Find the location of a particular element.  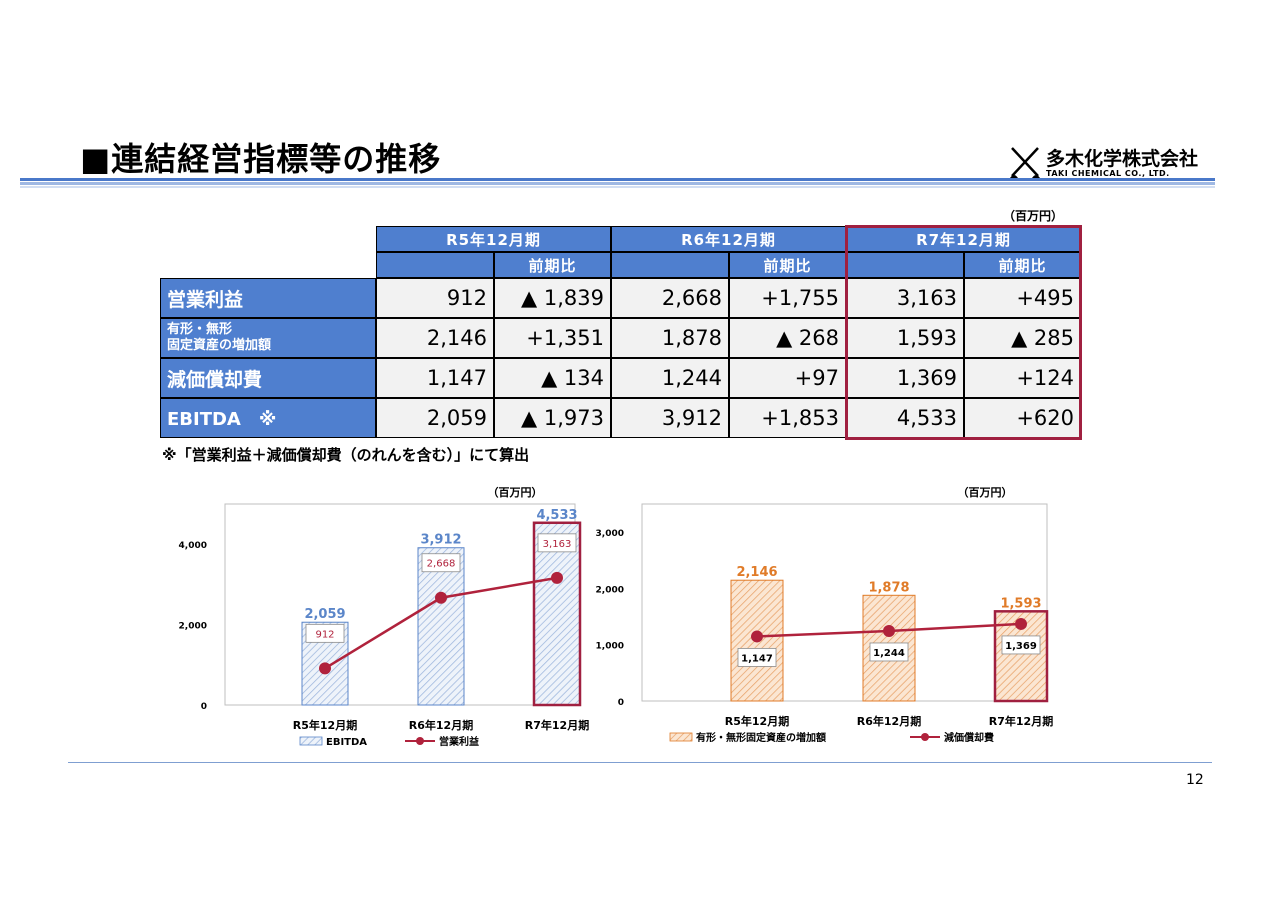

bar-data-label: 1,593 is located at coordinates (1020, 603).